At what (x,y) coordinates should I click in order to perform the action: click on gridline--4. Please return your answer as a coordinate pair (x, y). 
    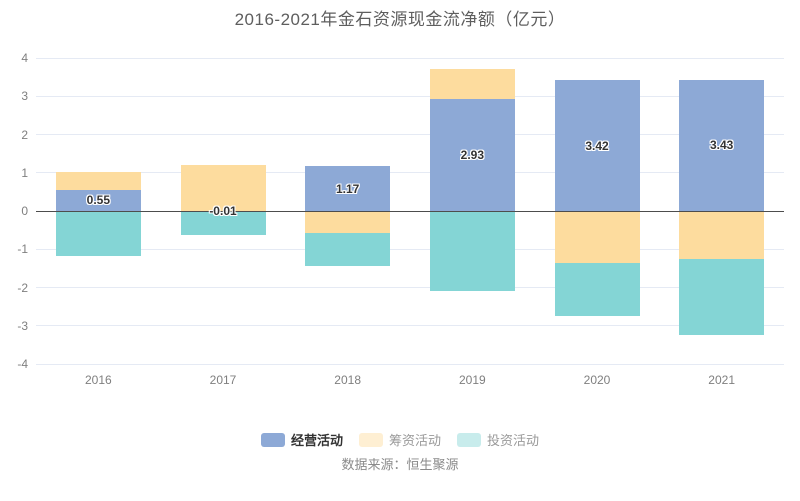
    Looking at the image, I should click on (410, 364).